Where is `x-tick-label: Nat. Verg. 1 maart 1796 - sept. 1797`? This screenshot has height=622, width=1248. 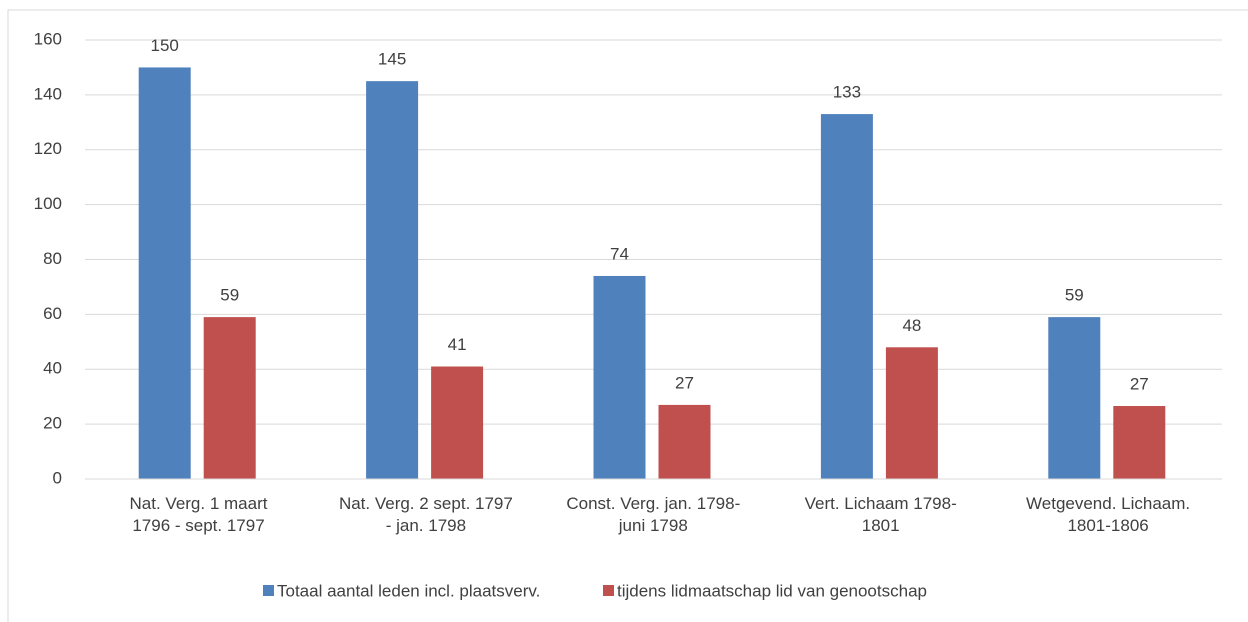 x-tick-label: Nat. Verg. 1 maart 1796 - sept. 1797 is located at coordinates (198, 514).